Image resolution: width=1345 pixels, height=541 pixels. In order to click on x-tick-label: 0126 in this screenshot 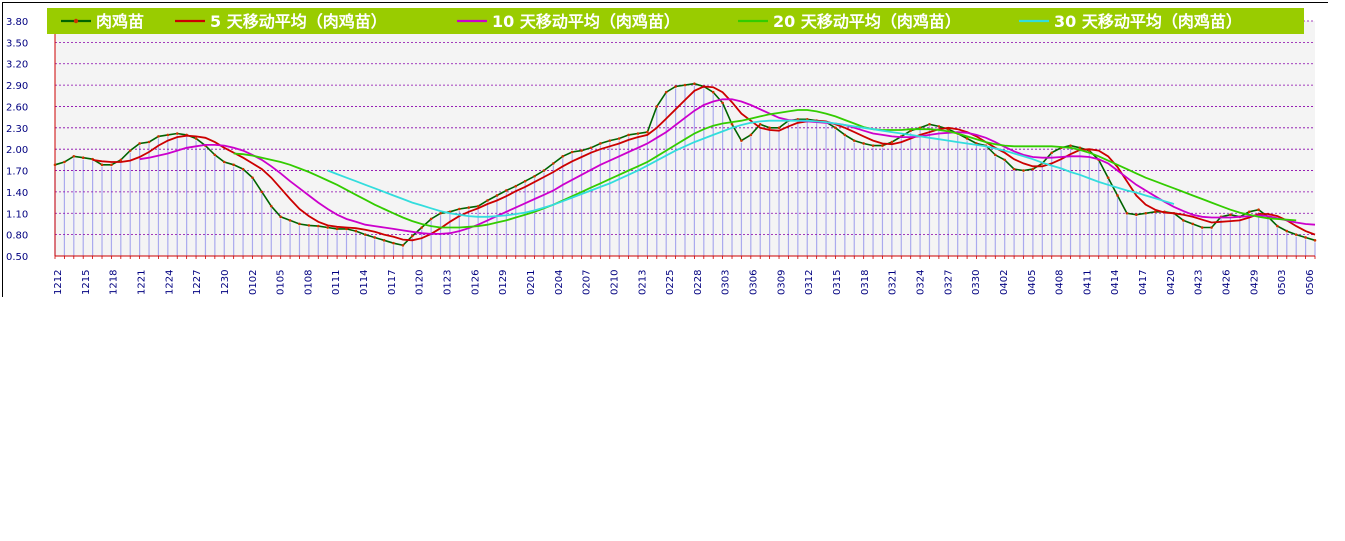, I will do `click(475, 282)`.